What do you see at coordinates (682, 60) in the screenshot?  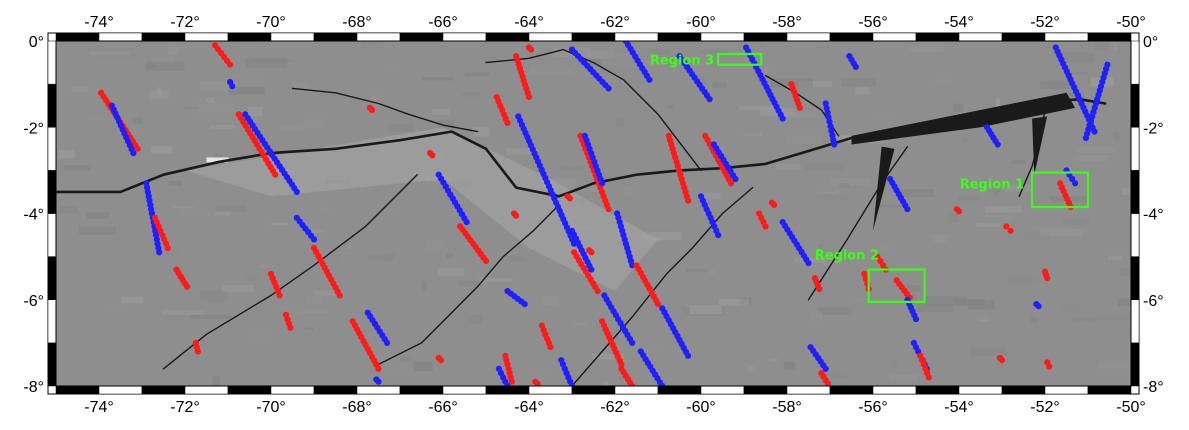 I see `region-label: Region 3` at bounding box center [682, 60].